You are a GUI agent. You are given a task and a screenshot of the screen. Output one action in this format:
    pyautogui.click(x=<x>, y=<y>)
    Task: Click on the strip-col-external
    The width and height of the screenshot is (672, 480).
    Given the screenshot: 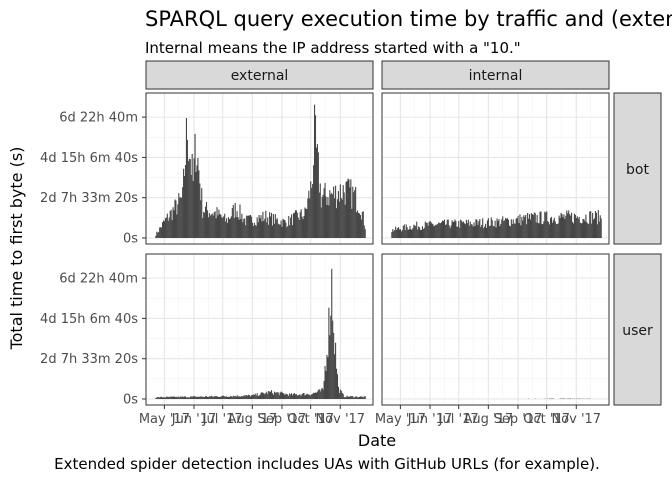 What is the action you would take?
    pyautogui.click(x=259, y=75)
    